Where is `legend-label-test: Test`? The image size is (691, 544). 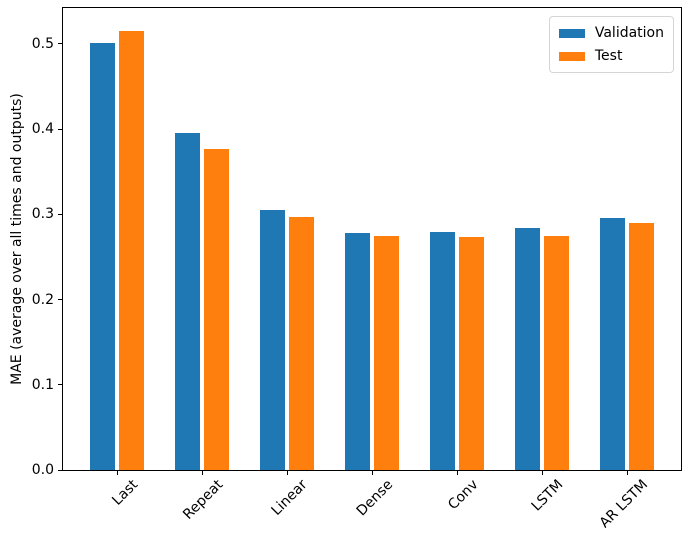
legend-label-test: Test is located at coordinates (608, 56).